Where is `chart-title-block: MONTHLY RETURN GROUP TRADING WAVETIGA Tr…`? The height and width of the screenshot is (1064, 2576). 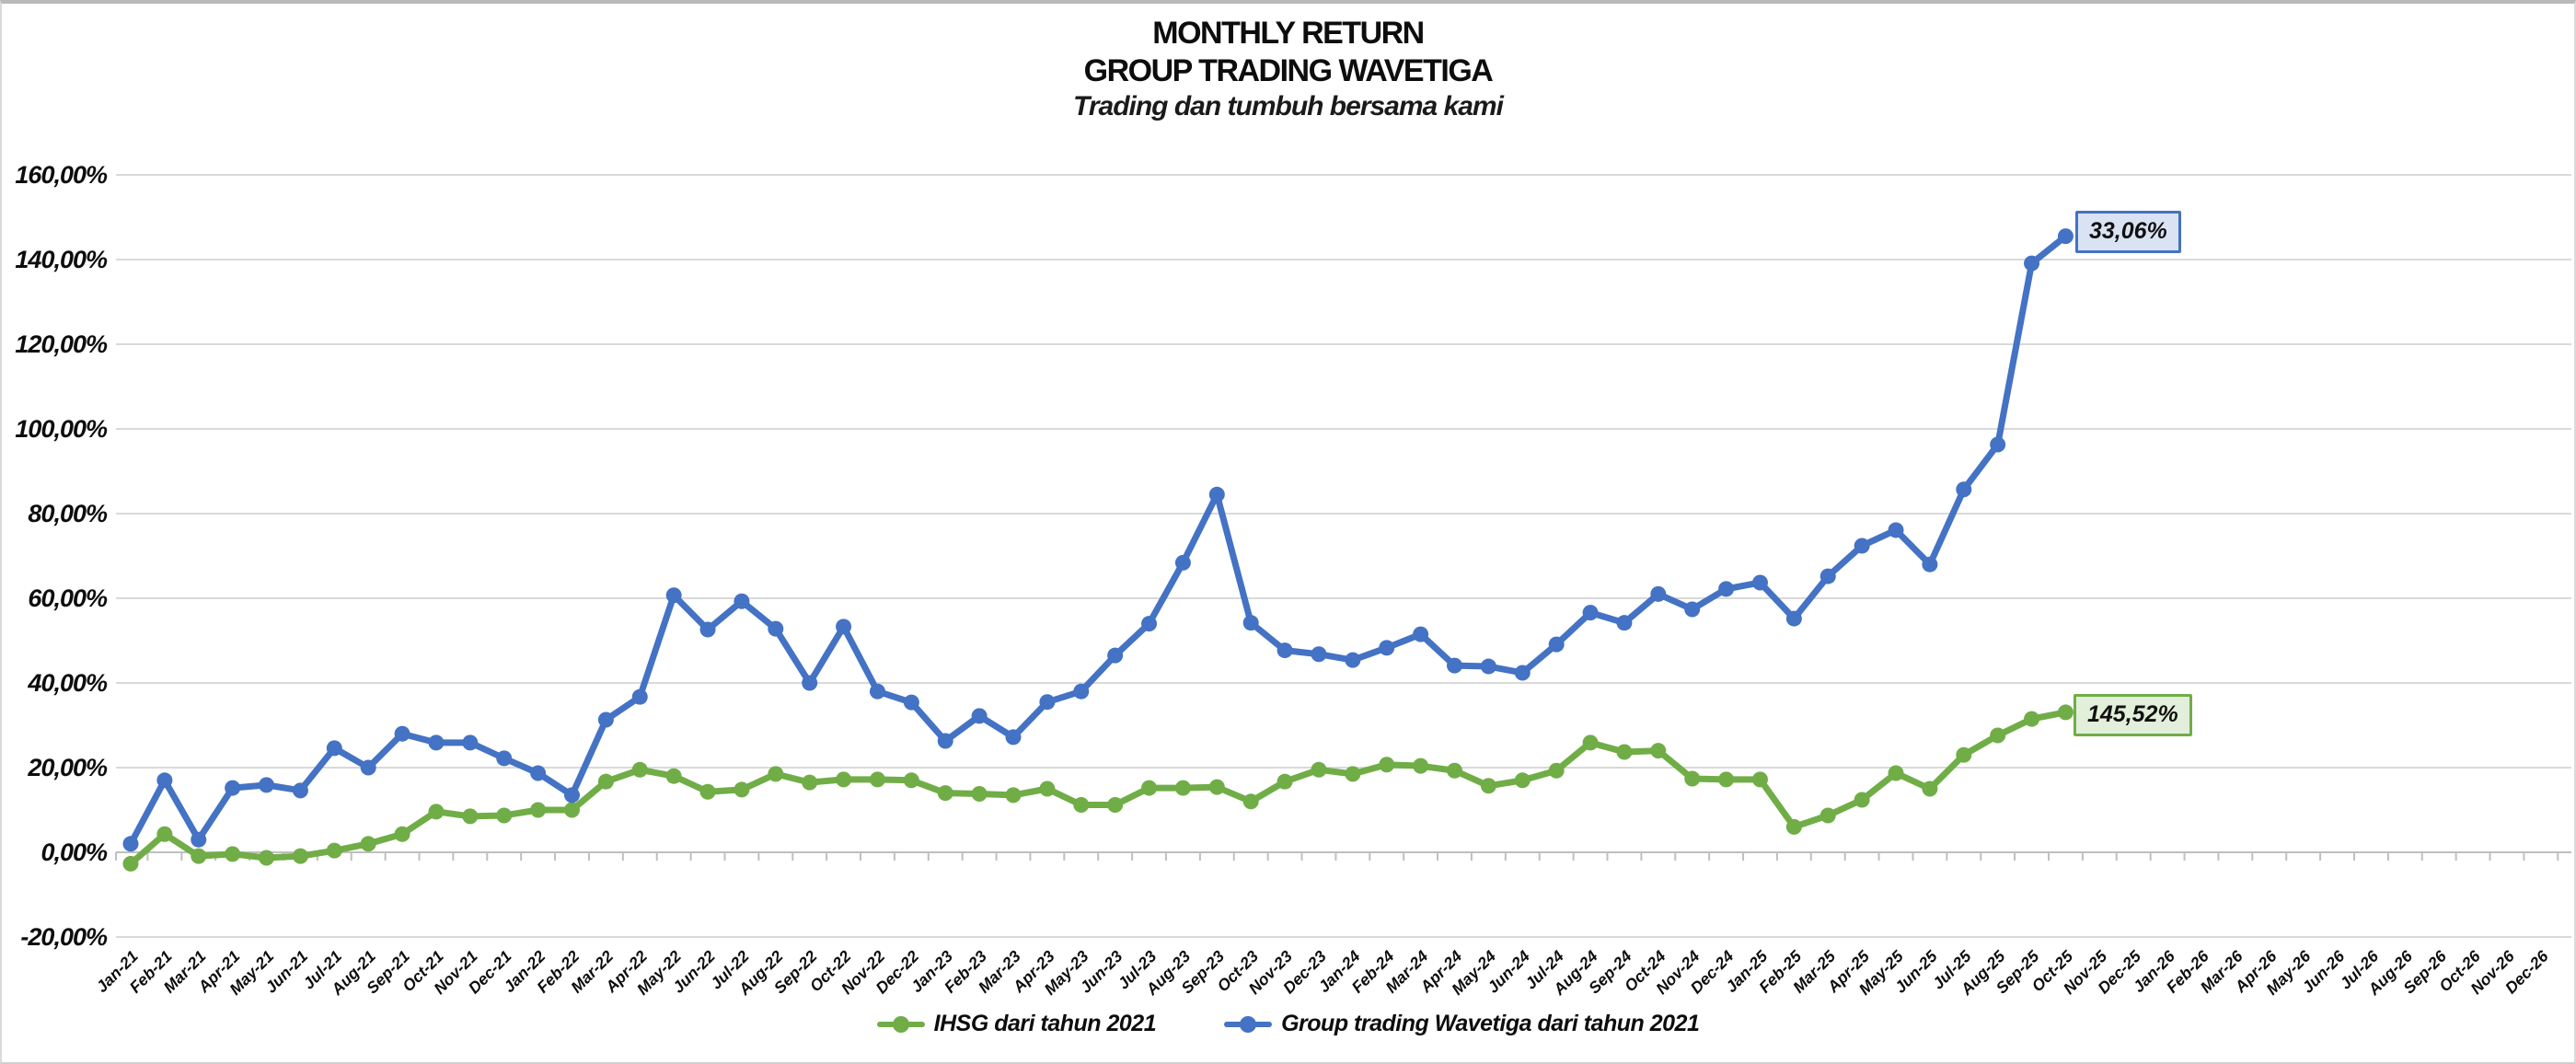 chart-title-block: MONTHLY RETURN GROUP TRADING WAVETIGA Tr… is located at coordinates (1288, 69).